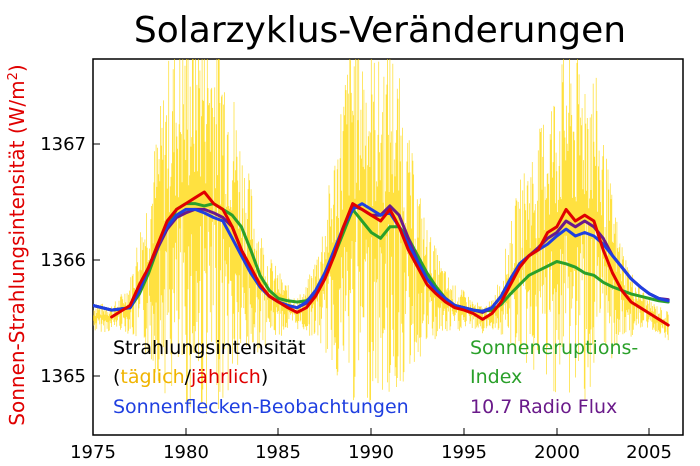 The image size is (700, 466). What do you see at coordinates (278, 452) in the screenshot?
I see `x-tick-label-1985: 1985` at bounding box center [278, 452].